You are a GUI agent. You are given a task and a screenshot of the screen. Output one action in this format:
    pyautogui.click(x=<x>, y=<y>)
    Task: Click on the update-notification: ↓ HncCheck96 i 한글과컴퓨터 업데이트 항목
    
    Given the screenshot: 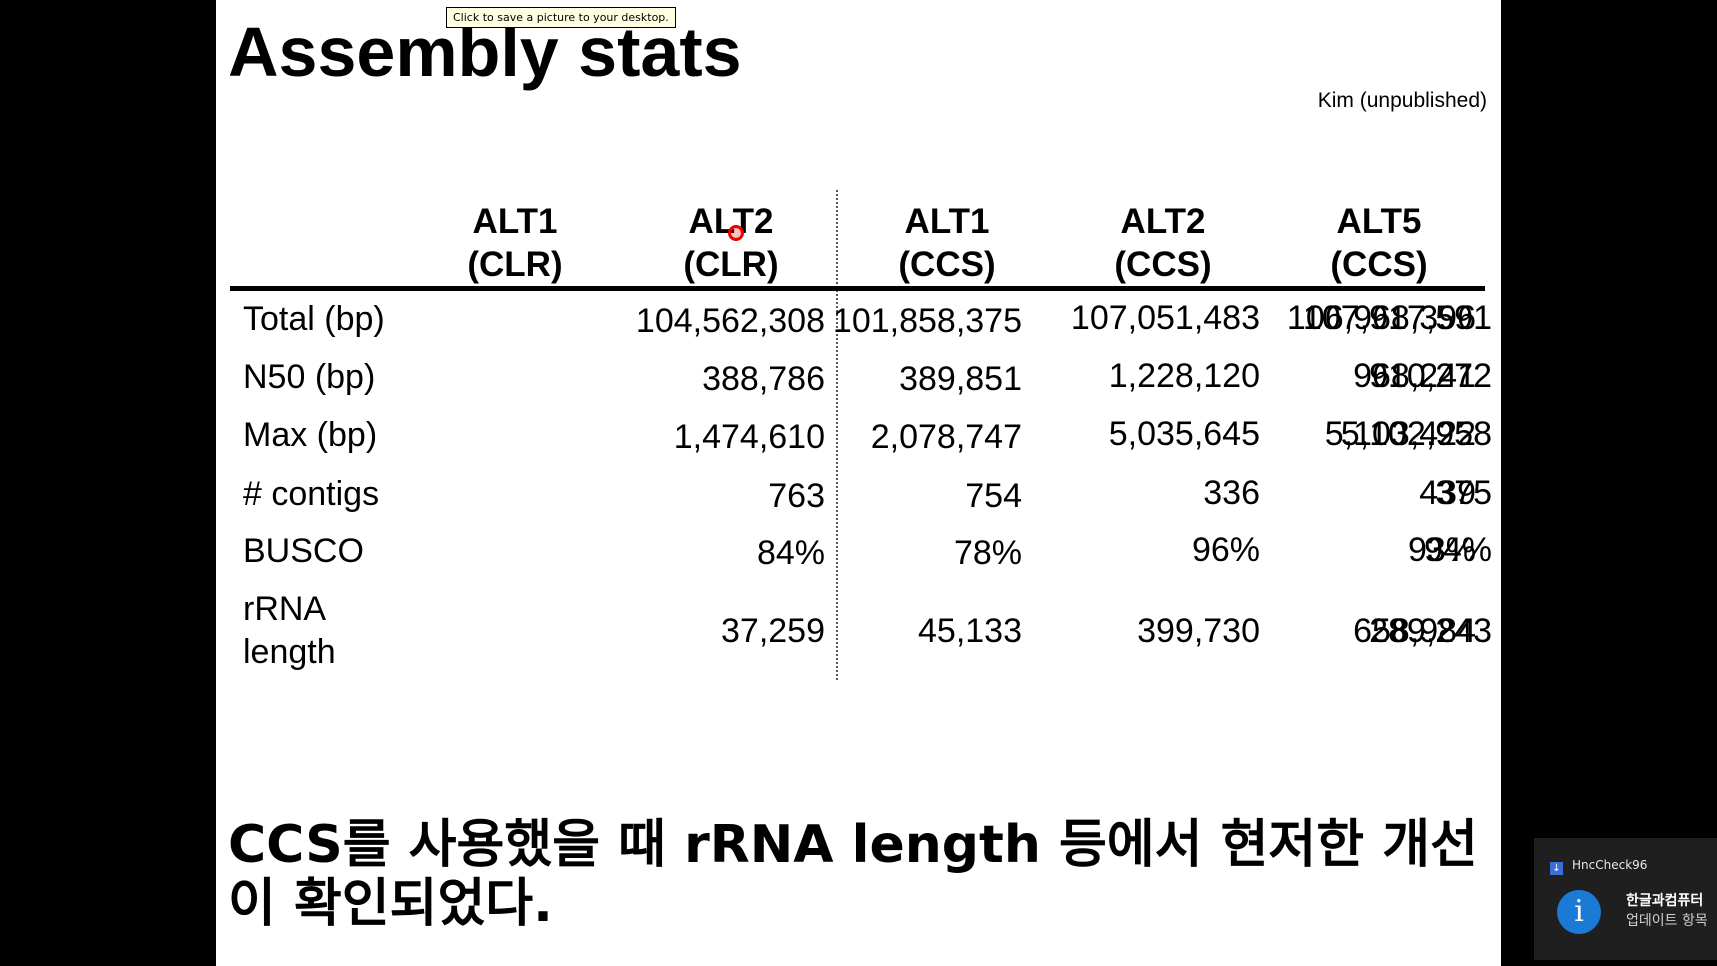 What is the action you would take?
    pyautogui.click(x=1625, y=899)
    